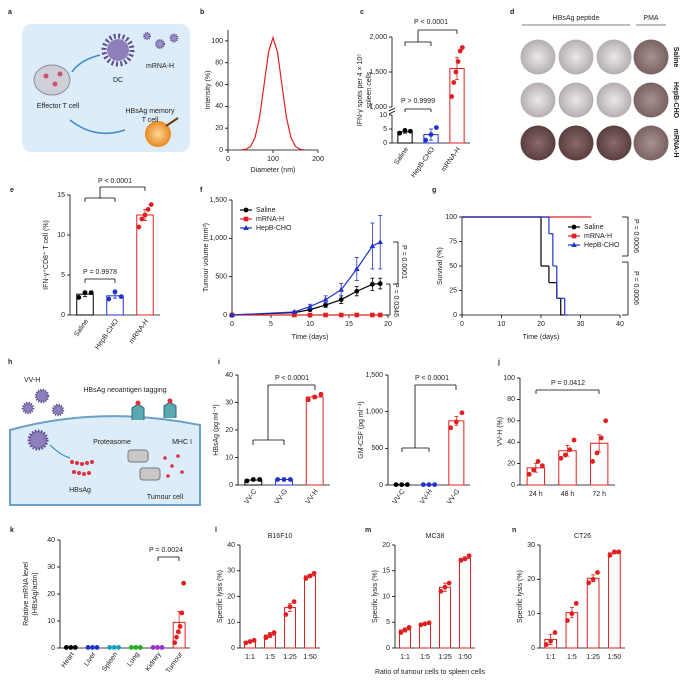 This screenshot has height=680, width=687. I want to click on y-axis-label: GM-CSF (pg ml⁻¹), so click(361, 429).